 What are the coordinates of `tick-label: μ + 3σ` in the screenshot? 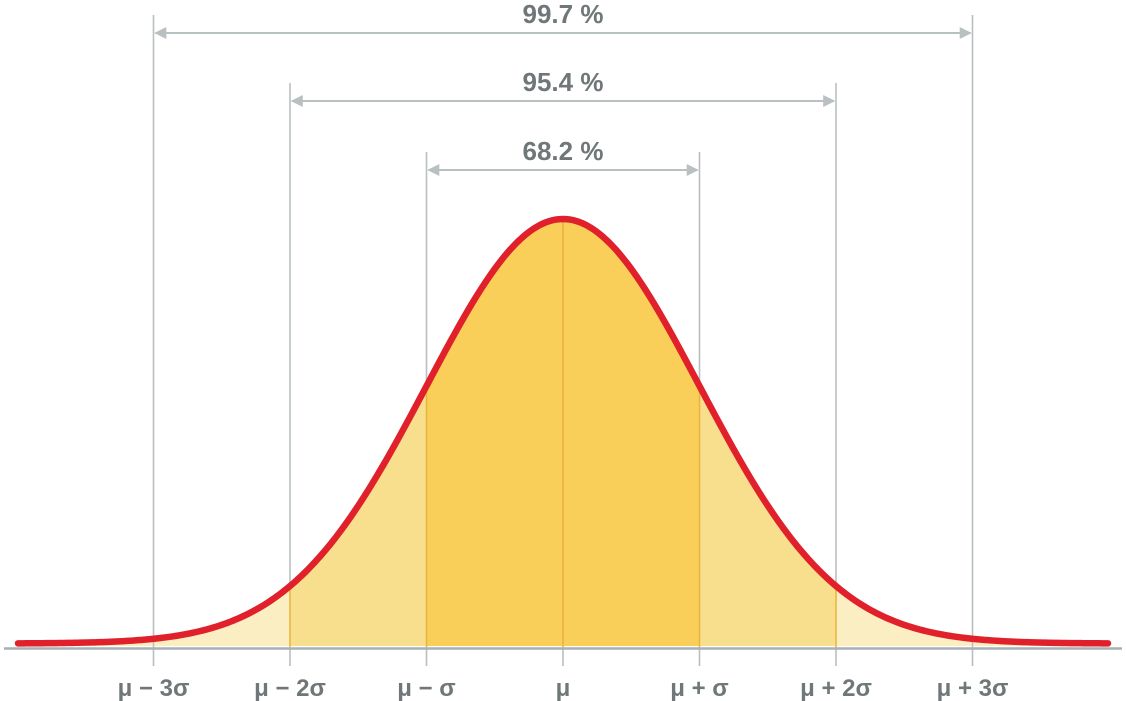 It's located at (973, 688).